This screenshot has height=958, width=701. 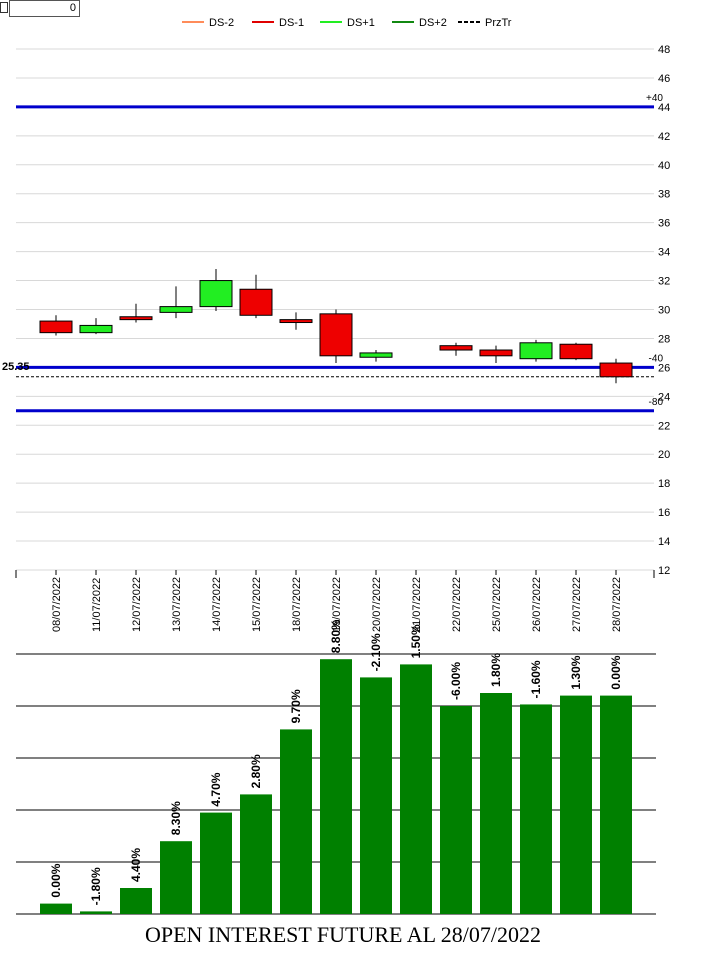 What do you see at coordinates (617, 604) in the screenshot?
I see `x-tick-label: 28/07/2022` at bounding box center [617, 604].